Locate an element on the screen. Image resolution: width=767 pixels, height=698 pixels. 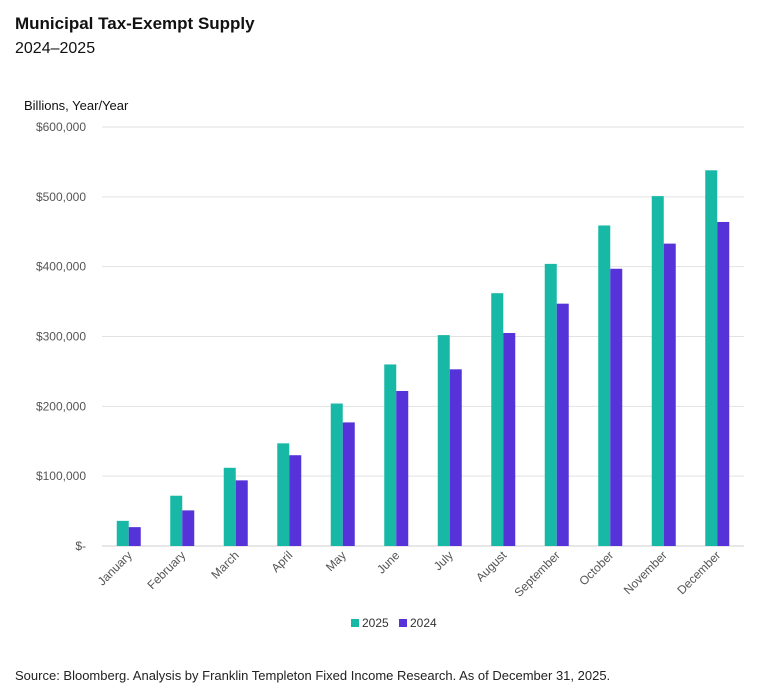
bar-2025-april is located at coordinates (283, 494).